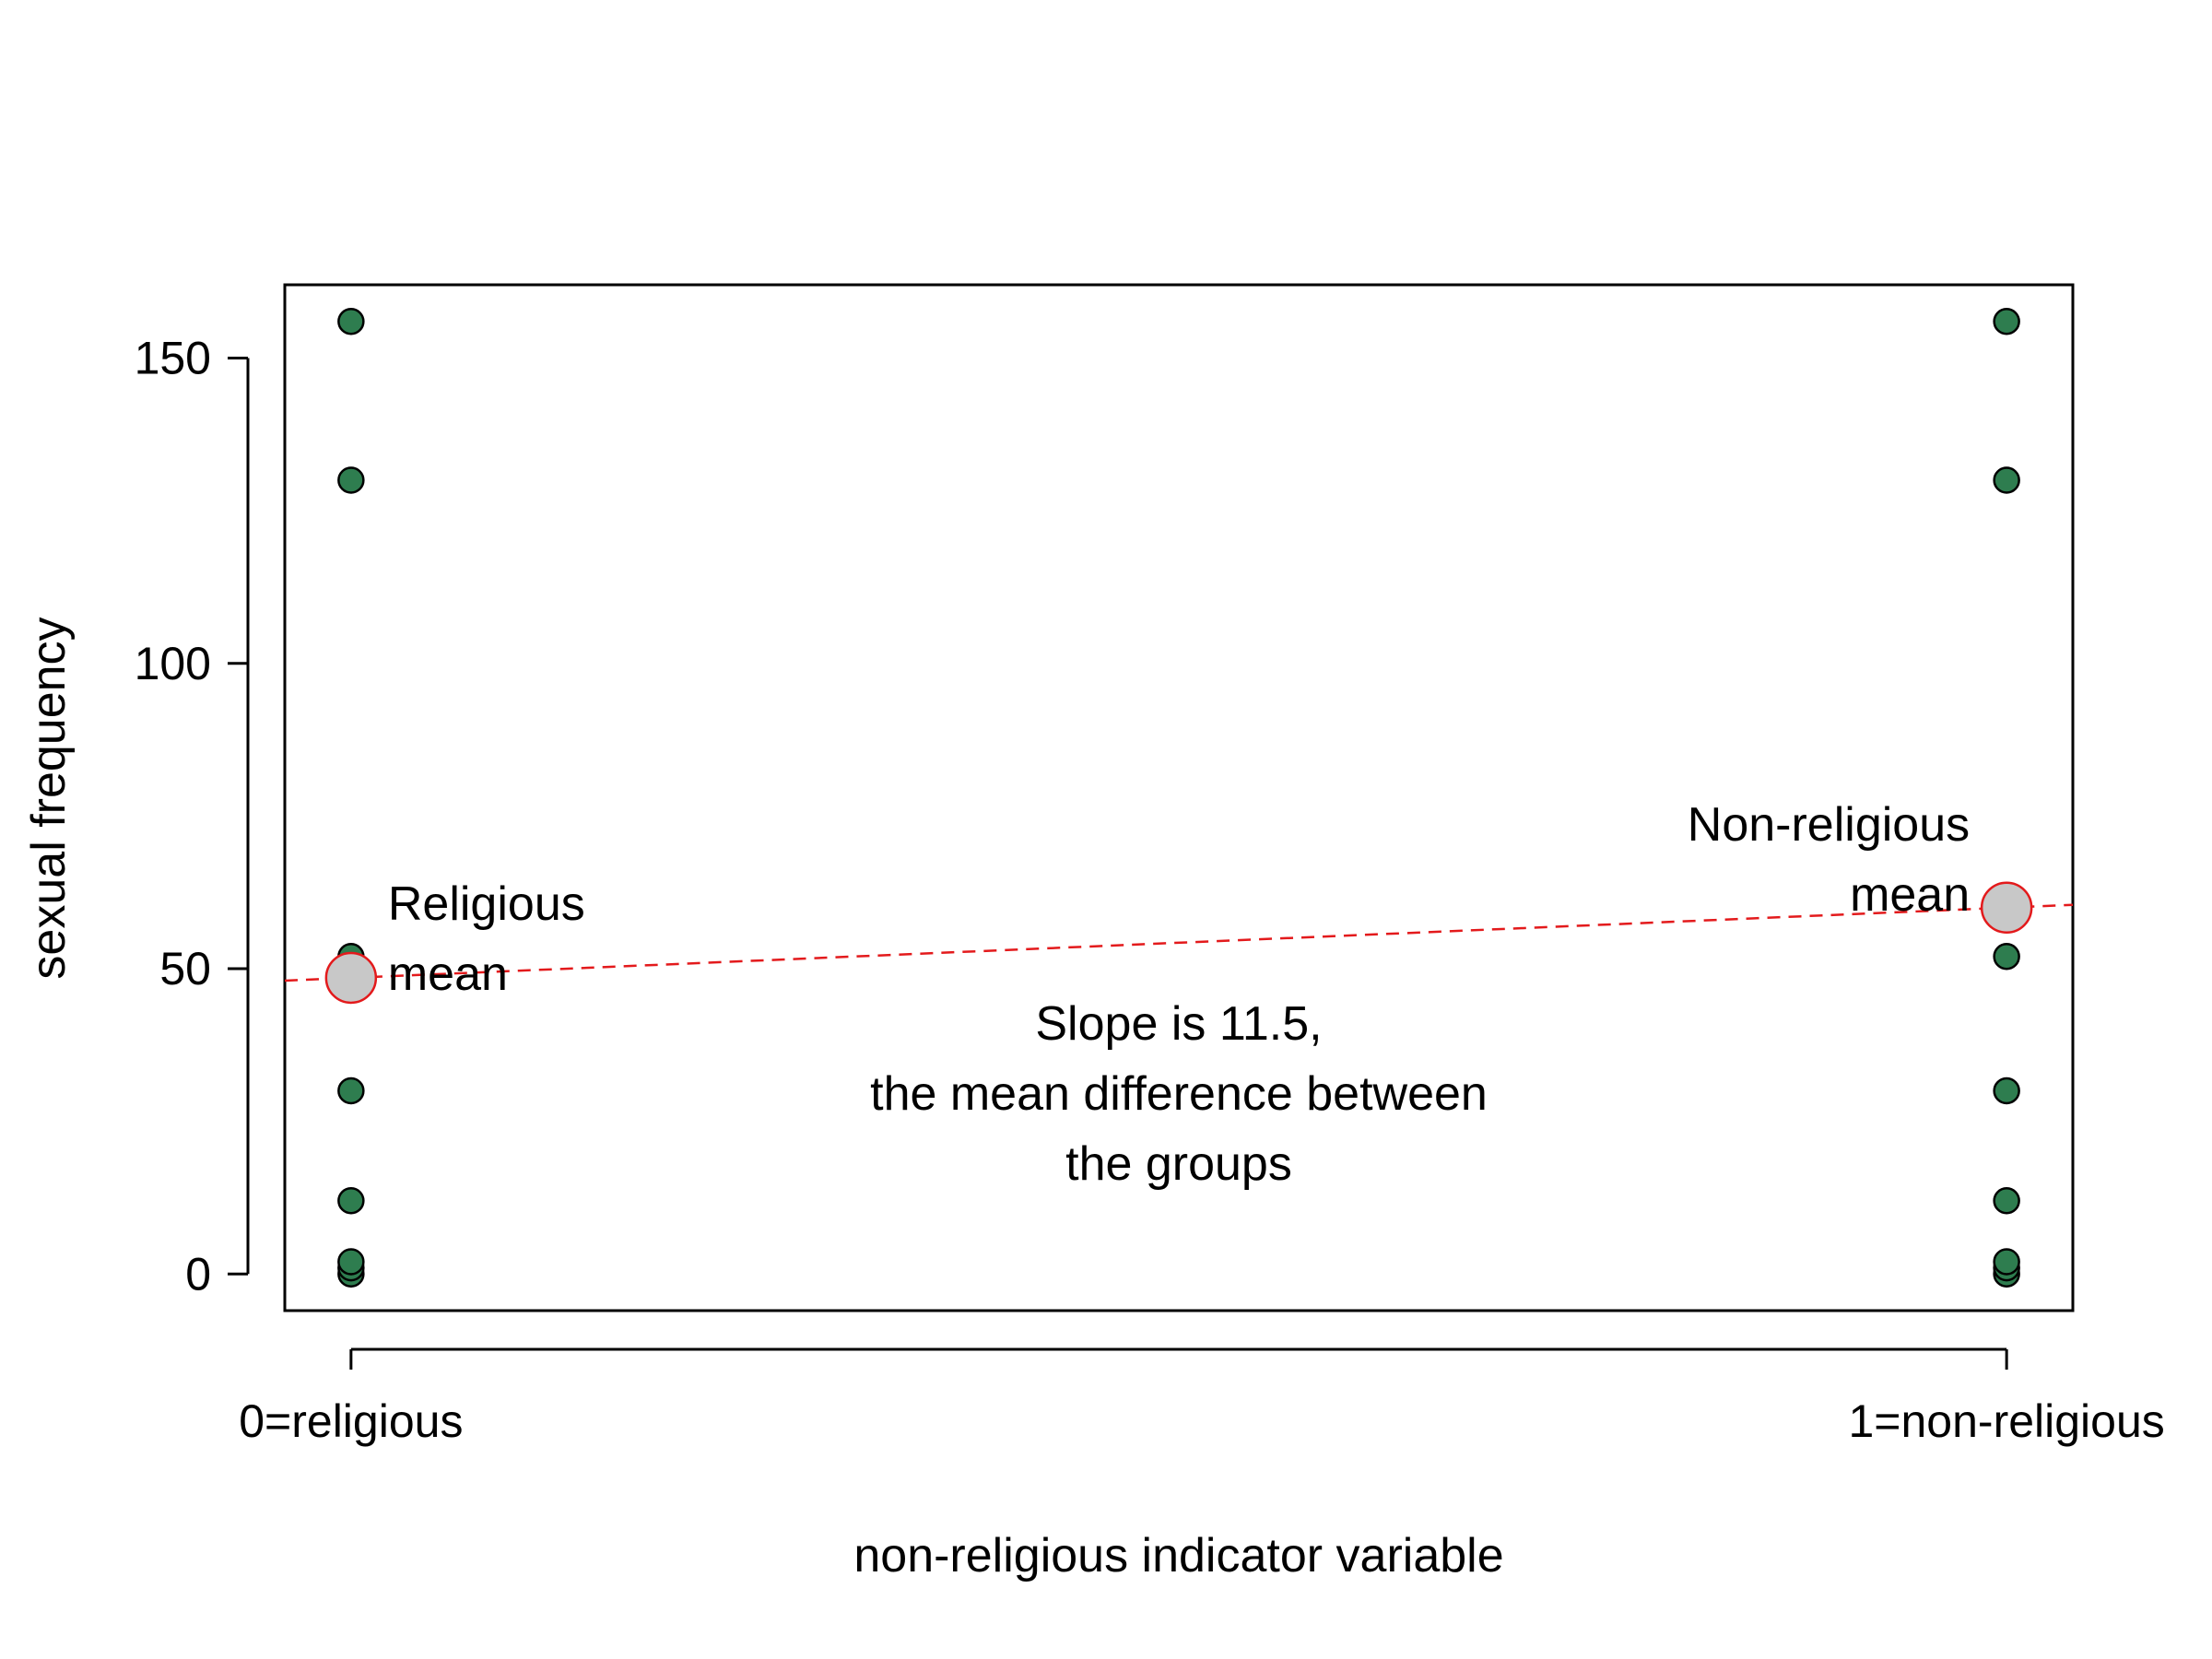 This screenshot has width=2212, height=1659. What do you see at coordinates (1829, 860) in the screenshot?
I see `non-religious-mean-label: Non-religious mean` at bounding box center [1829, 860].